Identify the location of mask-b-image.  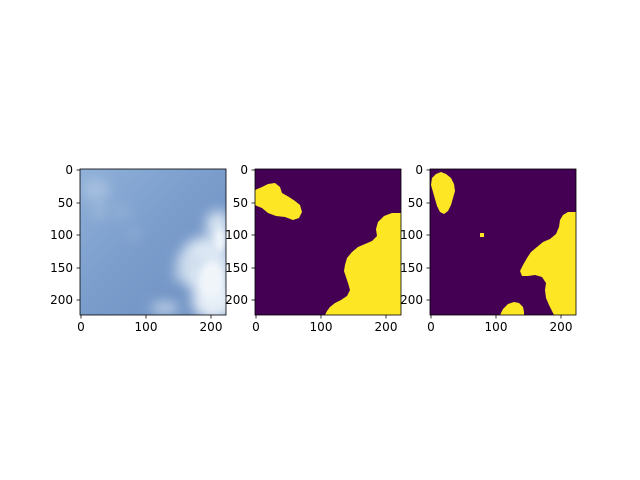
(503, 242).